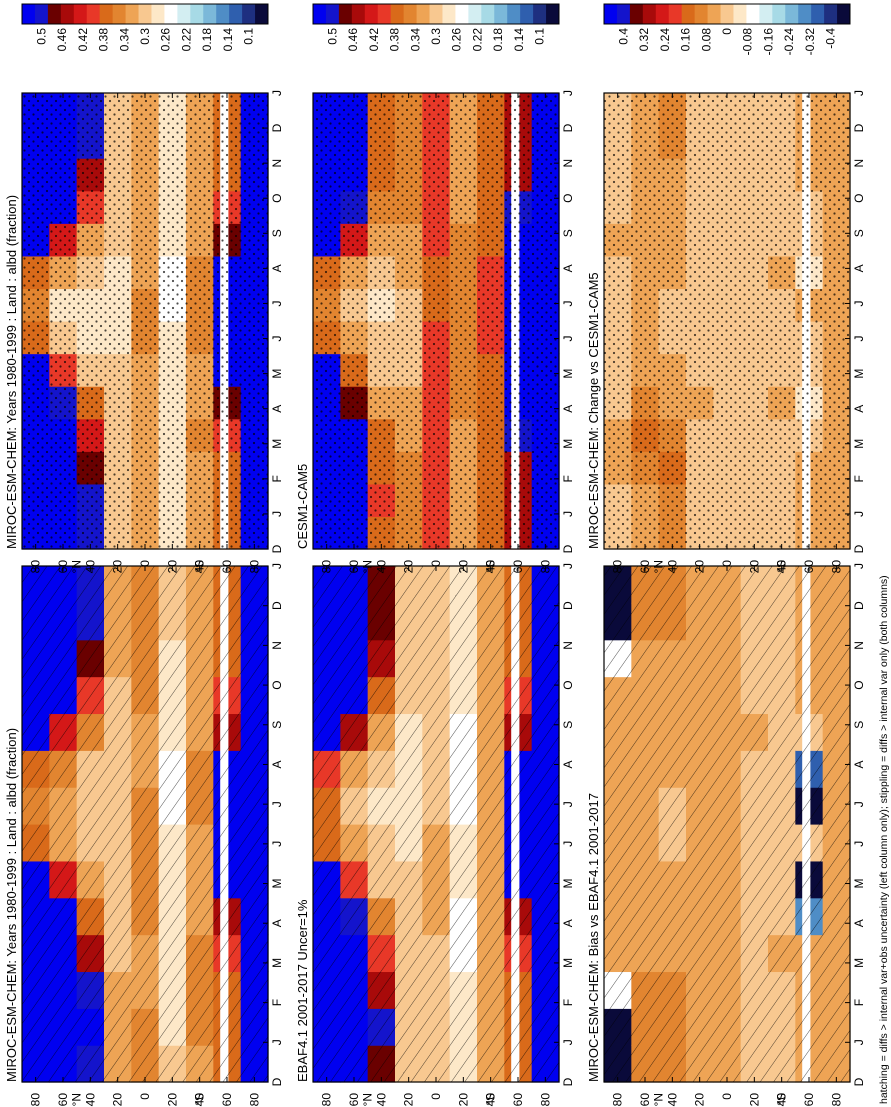 The width and height of the screenshot is (891, 1107). Describe the element at coordinates (124, 40) in the screenshot. I see `colorbar-label: 0.34` at that location.